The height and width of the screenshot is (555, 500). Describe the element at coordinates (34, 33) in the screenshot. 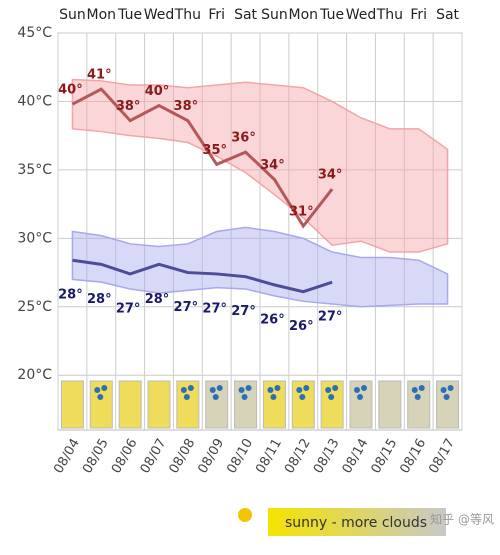

I see `y-tick-label: 45°C` at that location.